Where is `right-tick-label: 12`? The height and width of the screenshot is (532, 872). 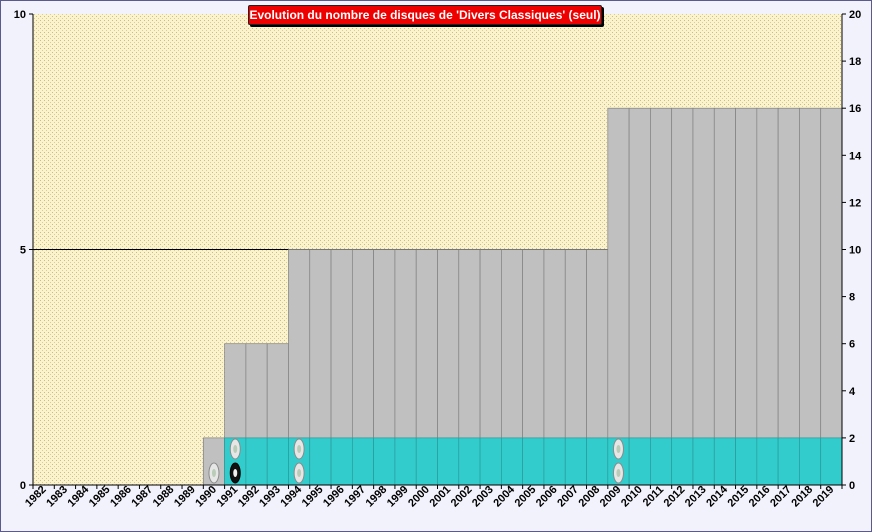
right-tick-label: 12 is located at coordinates (855, 203).